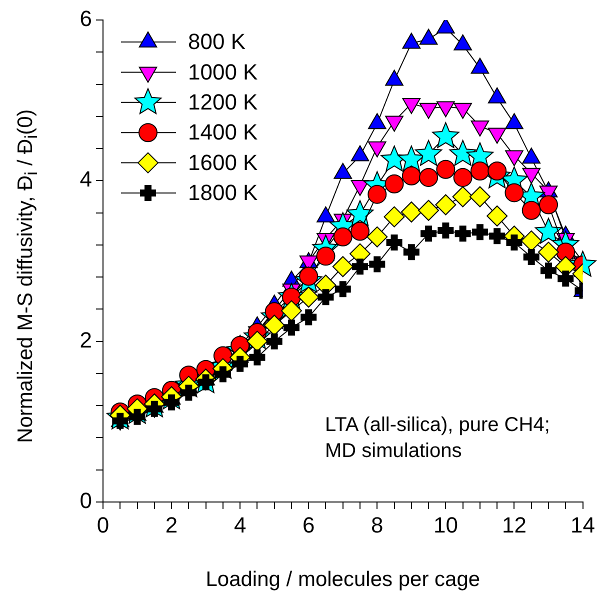  What do you see at coordinates (223, 101) in the screenshot?
I see `legend-label: 1200 K` at bounding box center [223, 101].